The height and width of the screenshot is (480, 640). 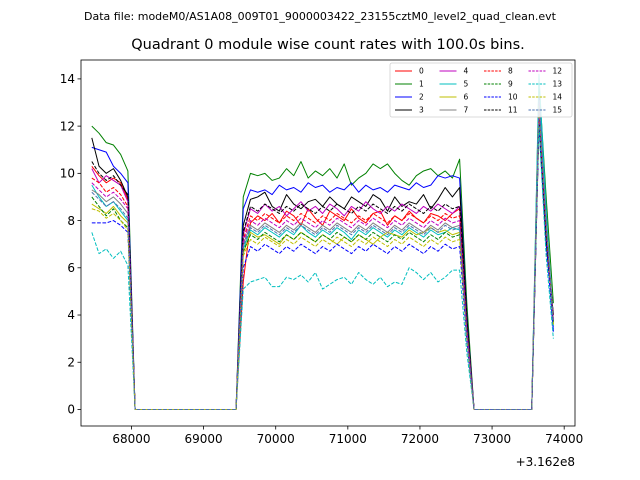 What do you see at coordinates (276, 439) in the screenshot?
I see `x-tick-label-2: 70000` at bounding box center [276, 439].